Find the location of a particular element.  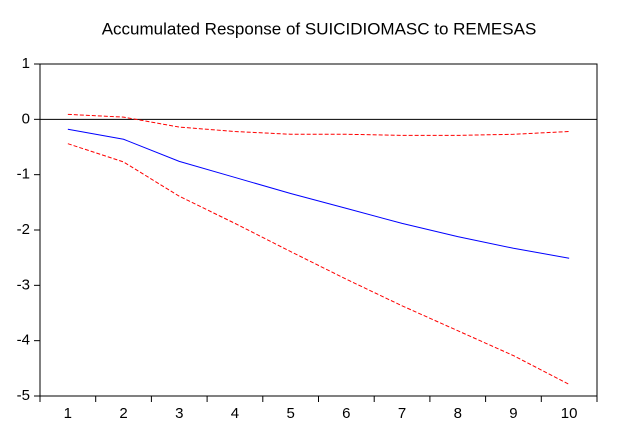

x-tick-label: 8 is located at coordinates (458, 413).